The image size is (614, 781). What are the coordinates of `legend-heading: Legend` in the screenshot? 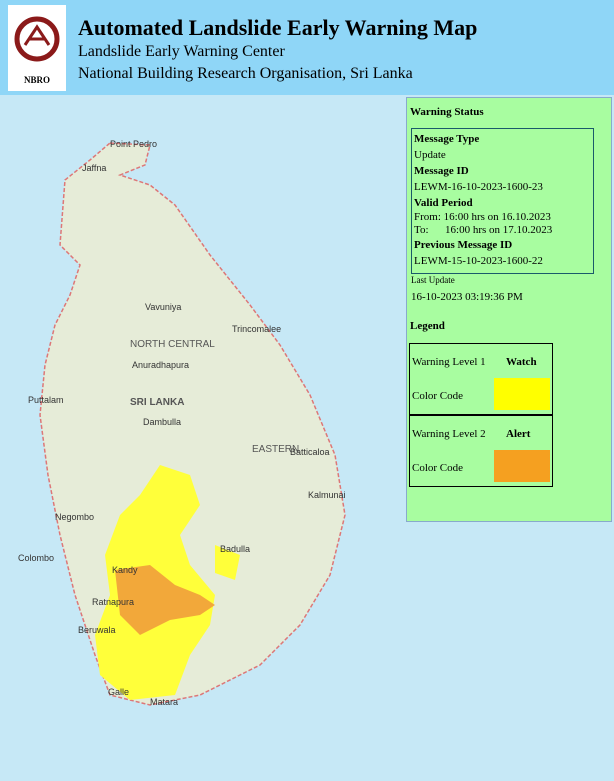 It's located at (427, 326).